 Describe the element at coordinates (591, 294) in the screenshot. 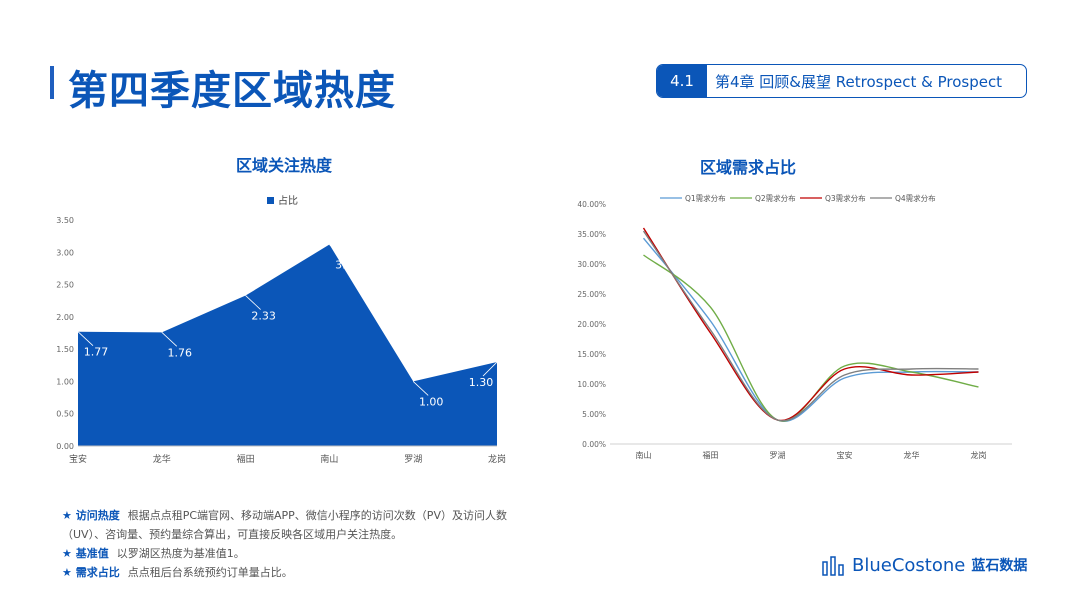

I see `y-tick-label: 25.00%` at that location.